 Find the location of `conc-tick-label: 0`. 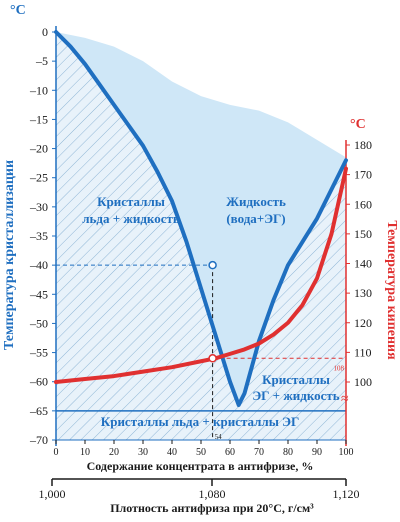

conc-tick-label: 0 is located at coordinates (56, 452).